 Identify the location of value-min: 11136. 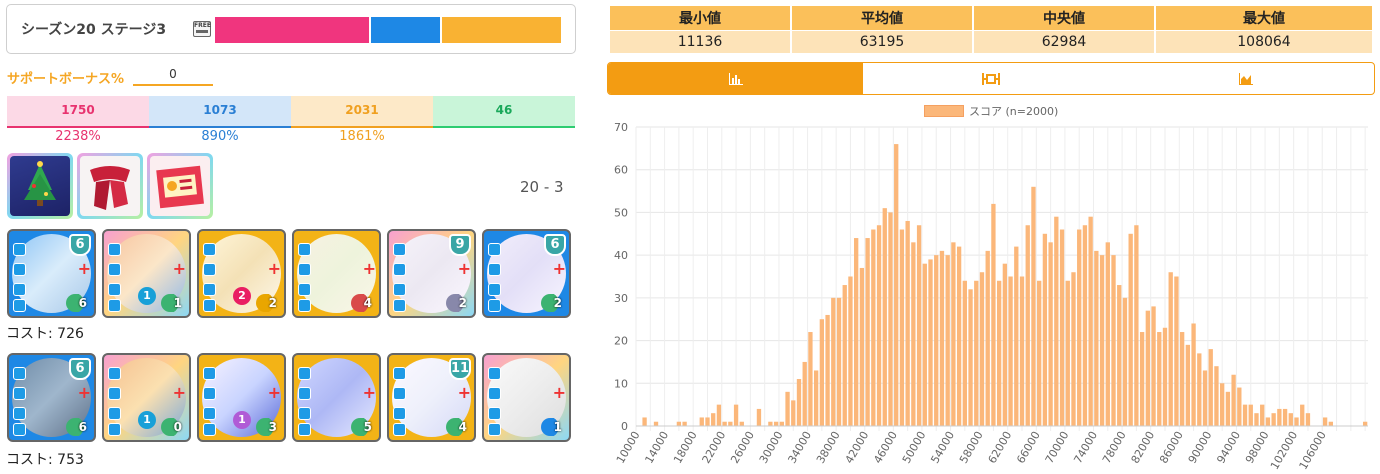
(700, 42).